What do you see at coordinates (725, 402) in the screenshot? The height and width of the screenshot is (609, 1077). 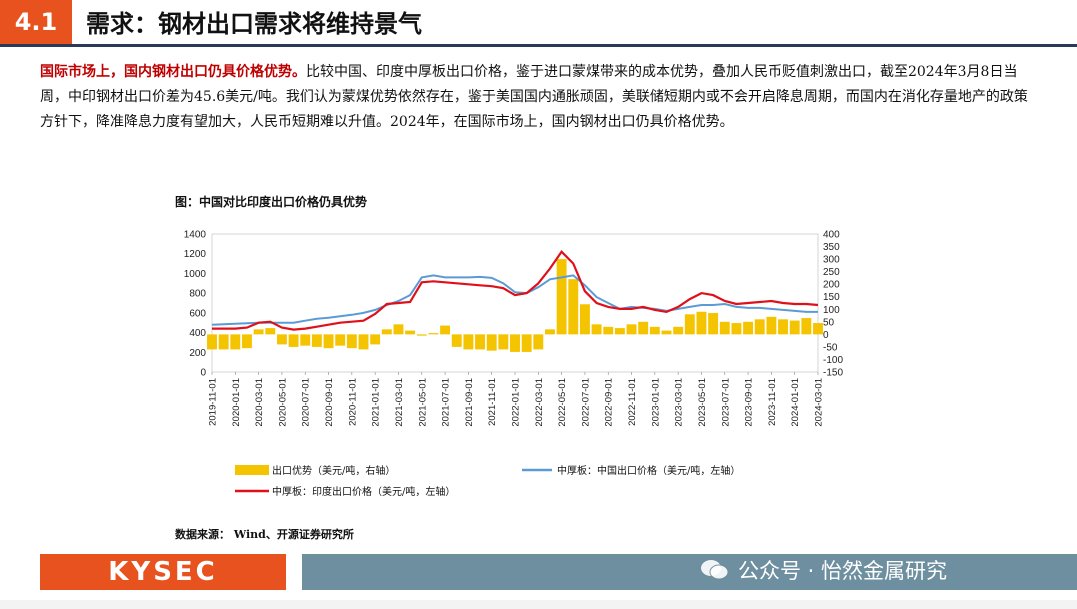 I see `x-tick-label: 2023-07-01` at bounding box center [725, 402].